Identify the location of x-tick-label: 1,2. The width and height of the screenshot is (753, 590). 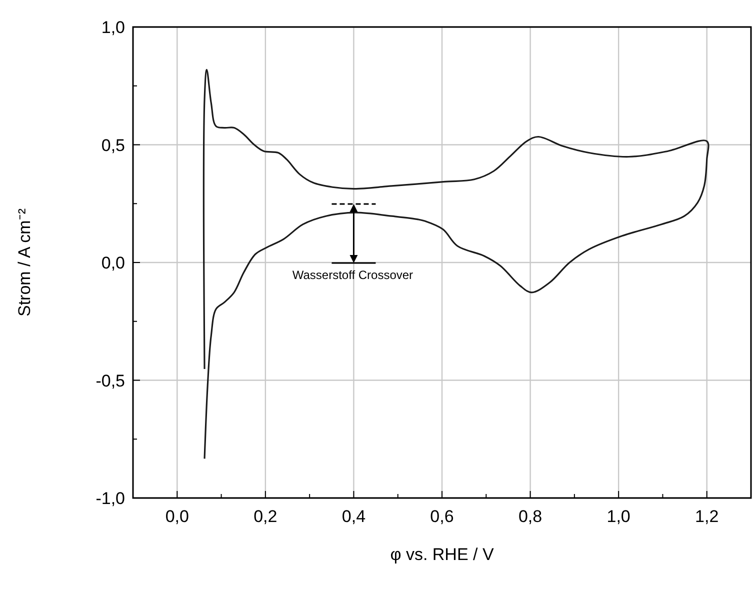
(707, 516).